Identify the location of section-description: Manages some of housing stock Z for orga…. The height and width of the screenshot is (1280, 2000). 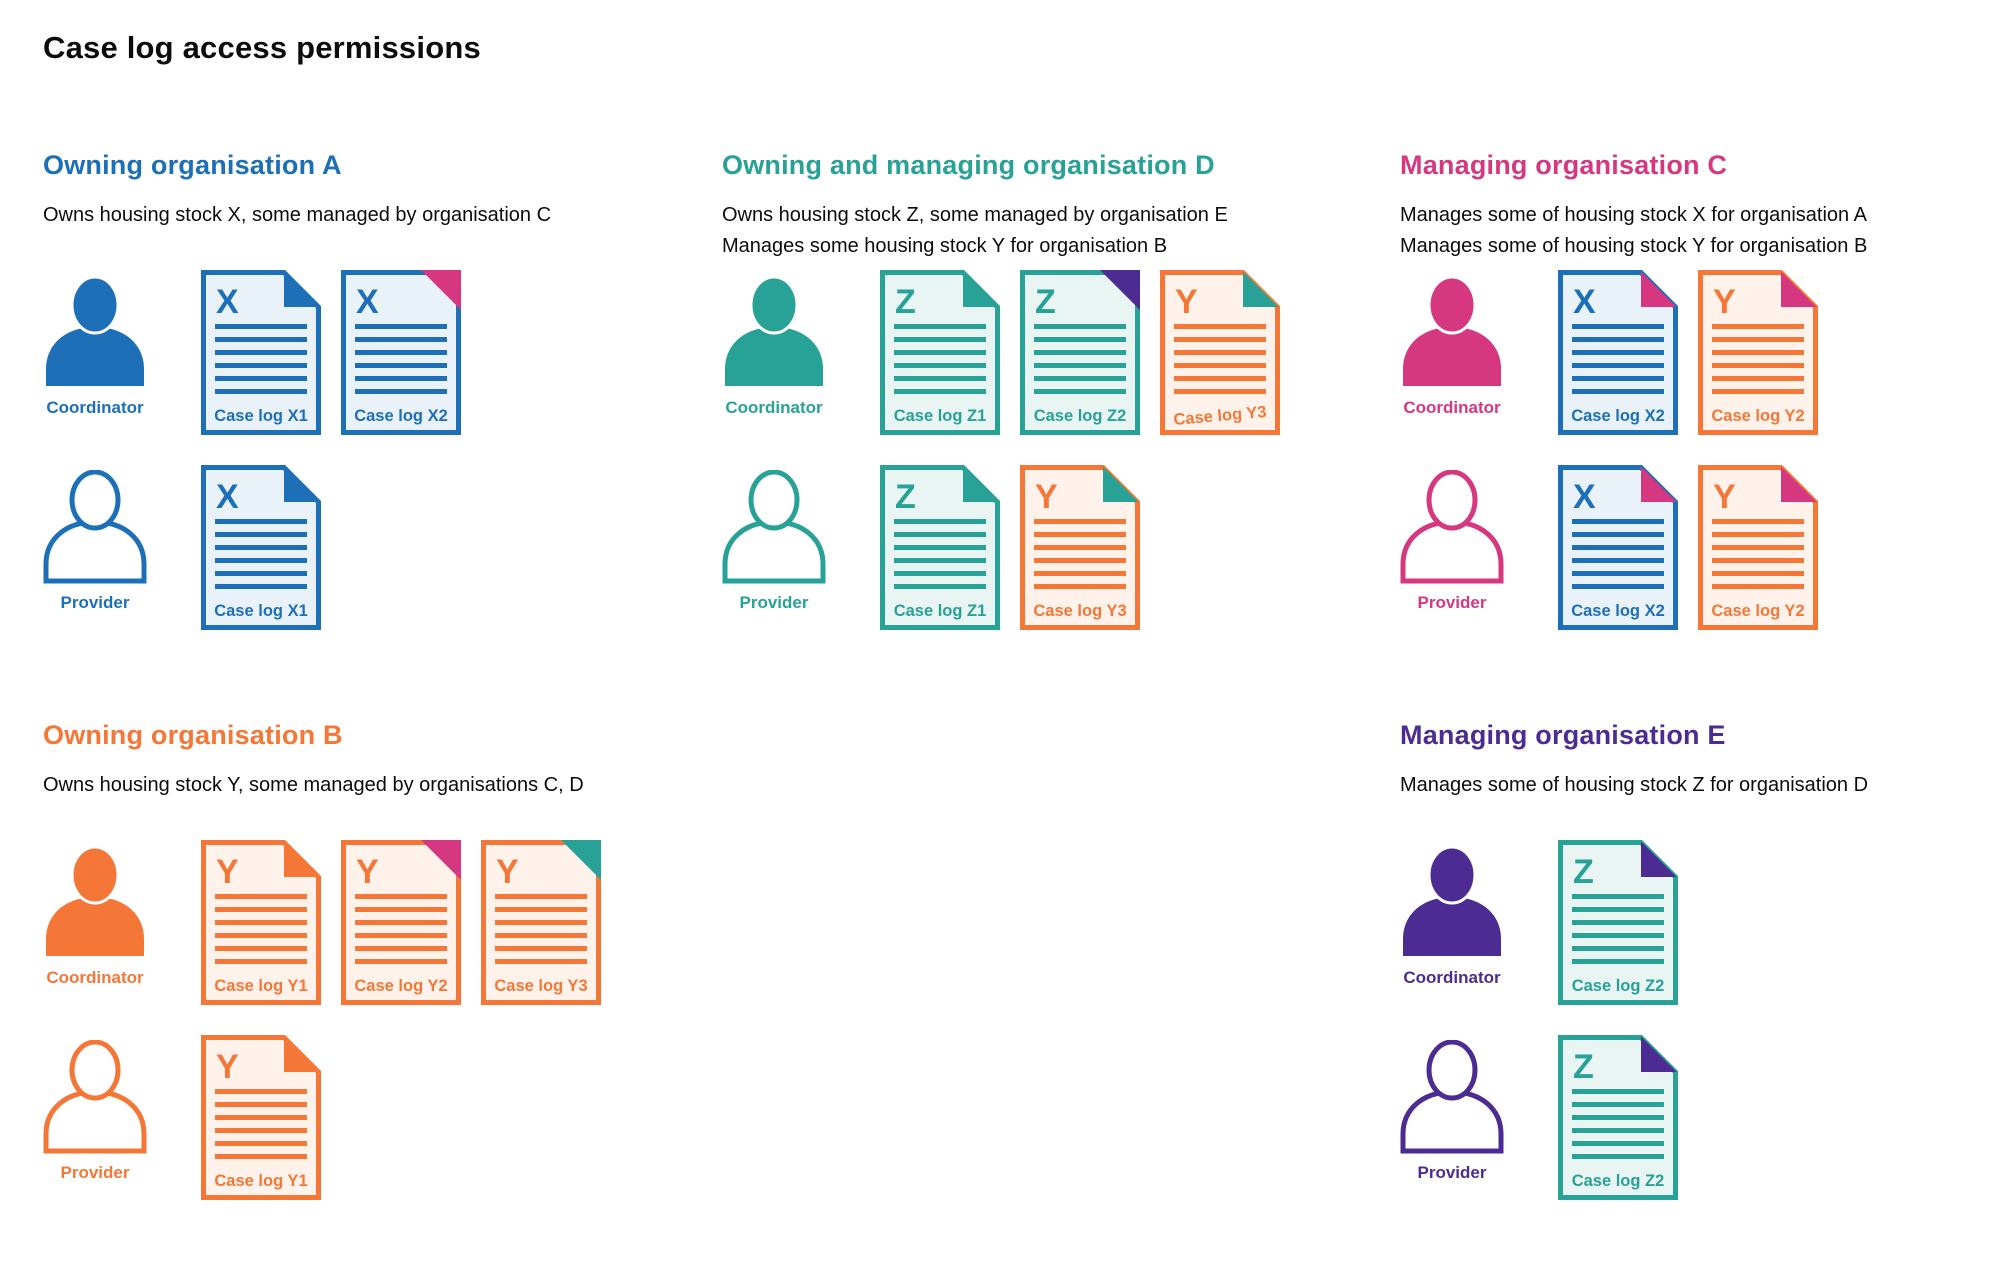
(1634, 785).